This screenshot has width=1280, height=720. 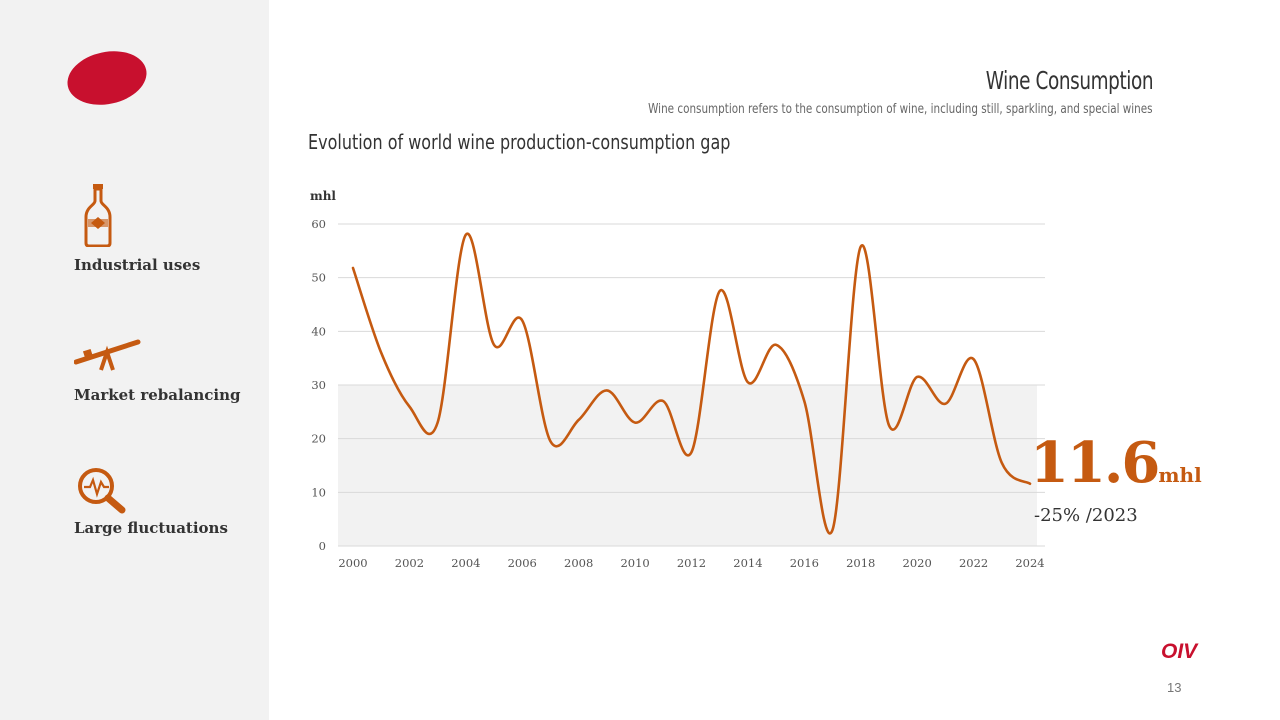 I want to click on y-tick-label: 0, so click(x=322, y=546).